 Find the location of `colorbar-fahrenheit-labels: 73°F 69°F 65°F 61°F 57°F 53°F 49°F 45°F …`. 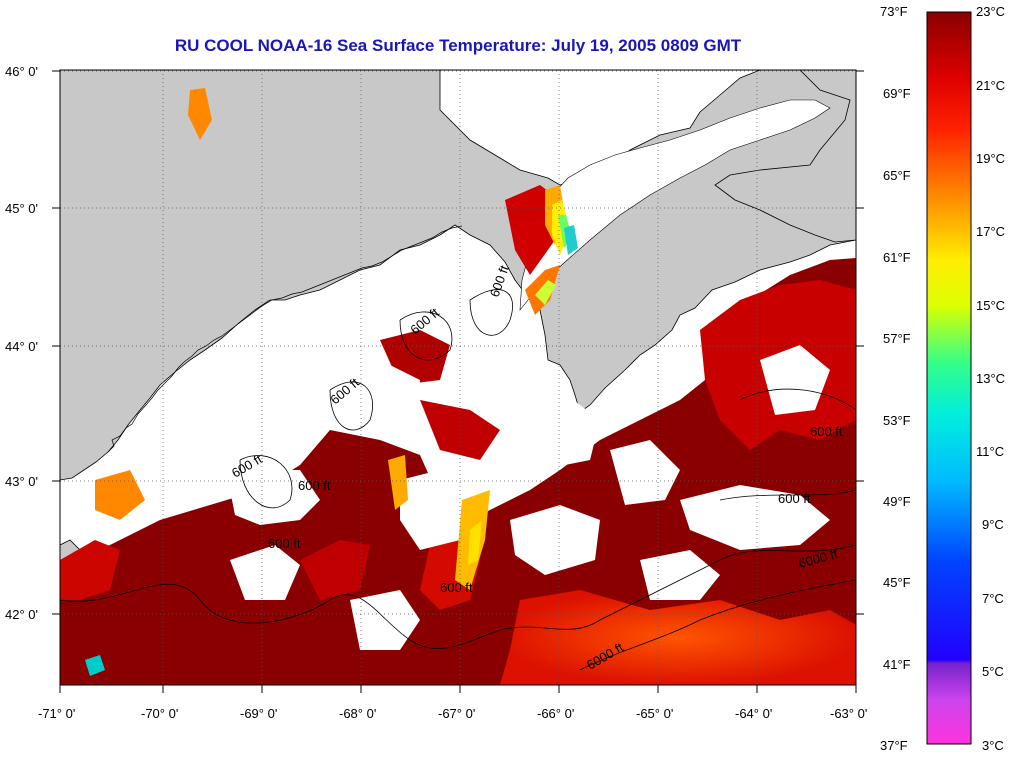

colorbar-fahrenheit-labels: 73°F 69°F 65°F 61°F 57°F 53°F 49°F 45°F … is located at coordinates (895, 378).